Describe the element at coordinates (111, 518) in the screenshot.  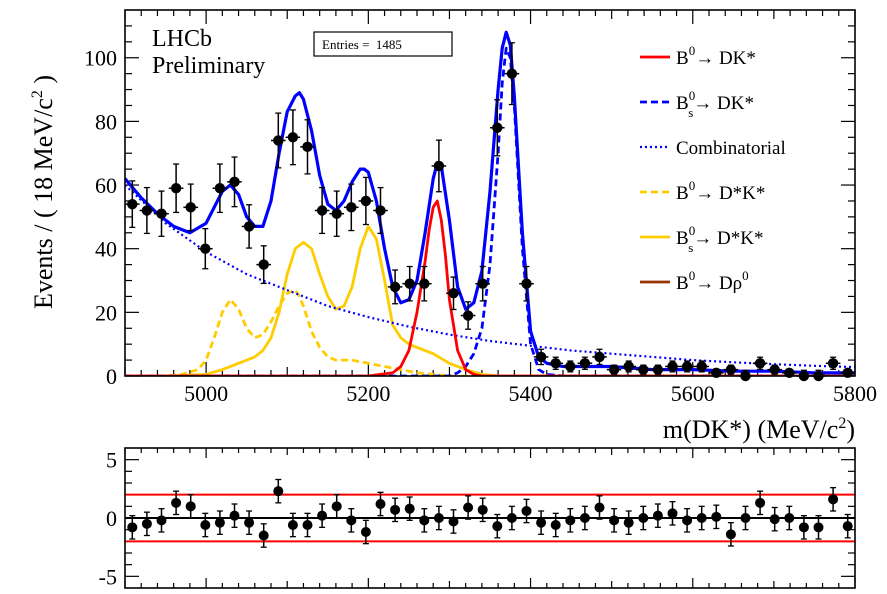
I see `pull-y-tick-label: 0` at that location.